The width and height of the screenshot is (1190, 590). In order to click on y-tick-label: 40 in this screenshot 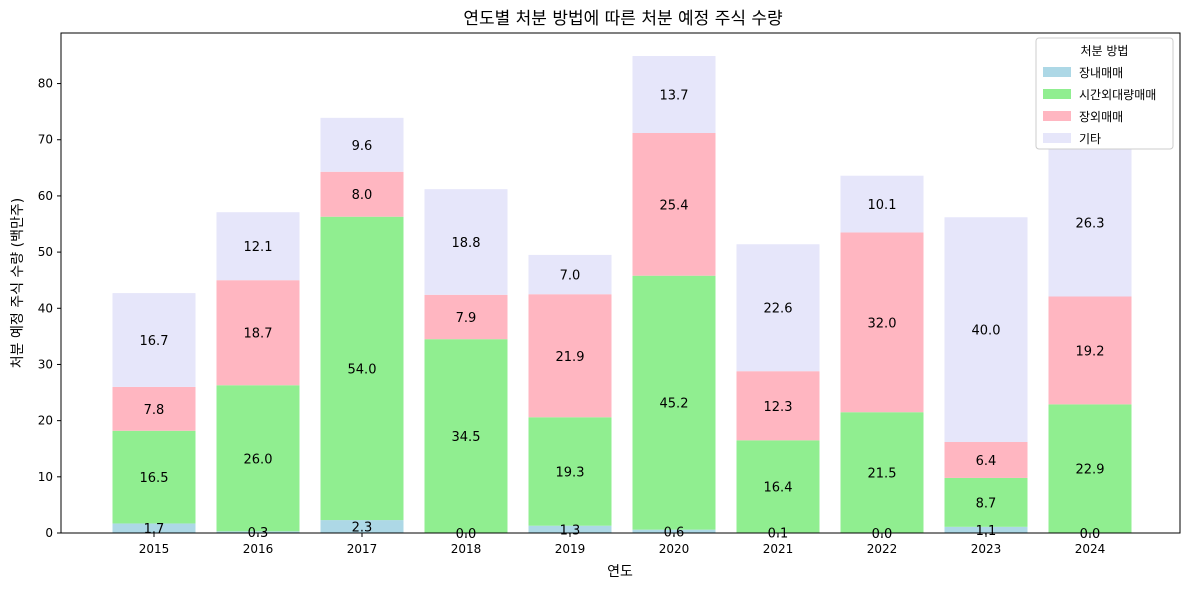, I will do `click(45, 308)`.